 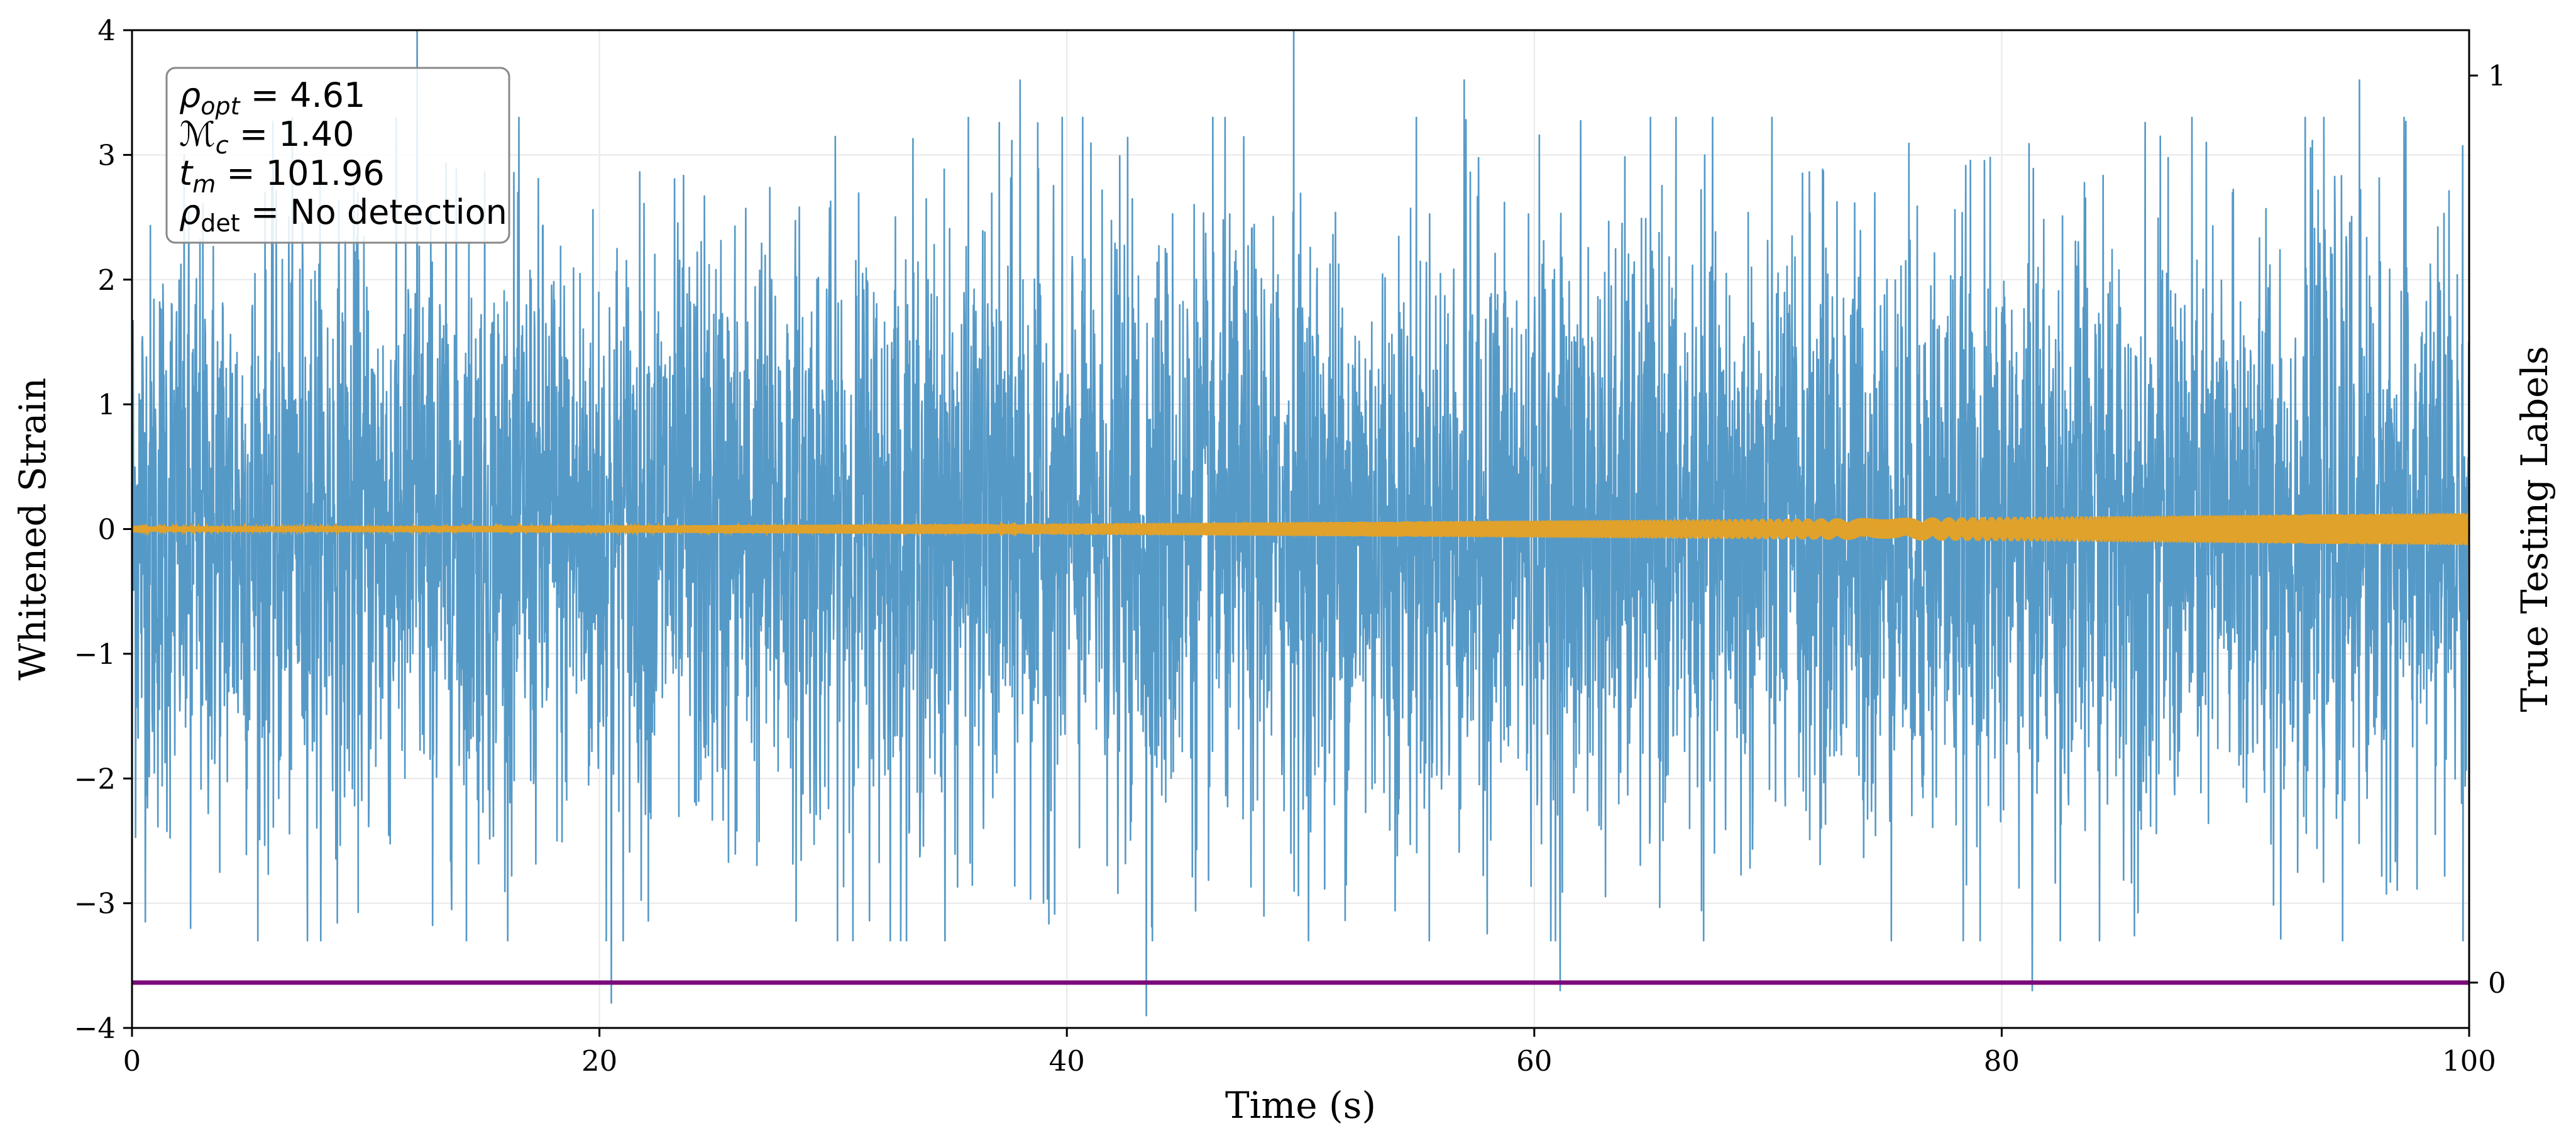 What do you see at coordinates (95, 903) in the screenshot?
I see `y-tick-label: −3` at bounding box center [95, 903].